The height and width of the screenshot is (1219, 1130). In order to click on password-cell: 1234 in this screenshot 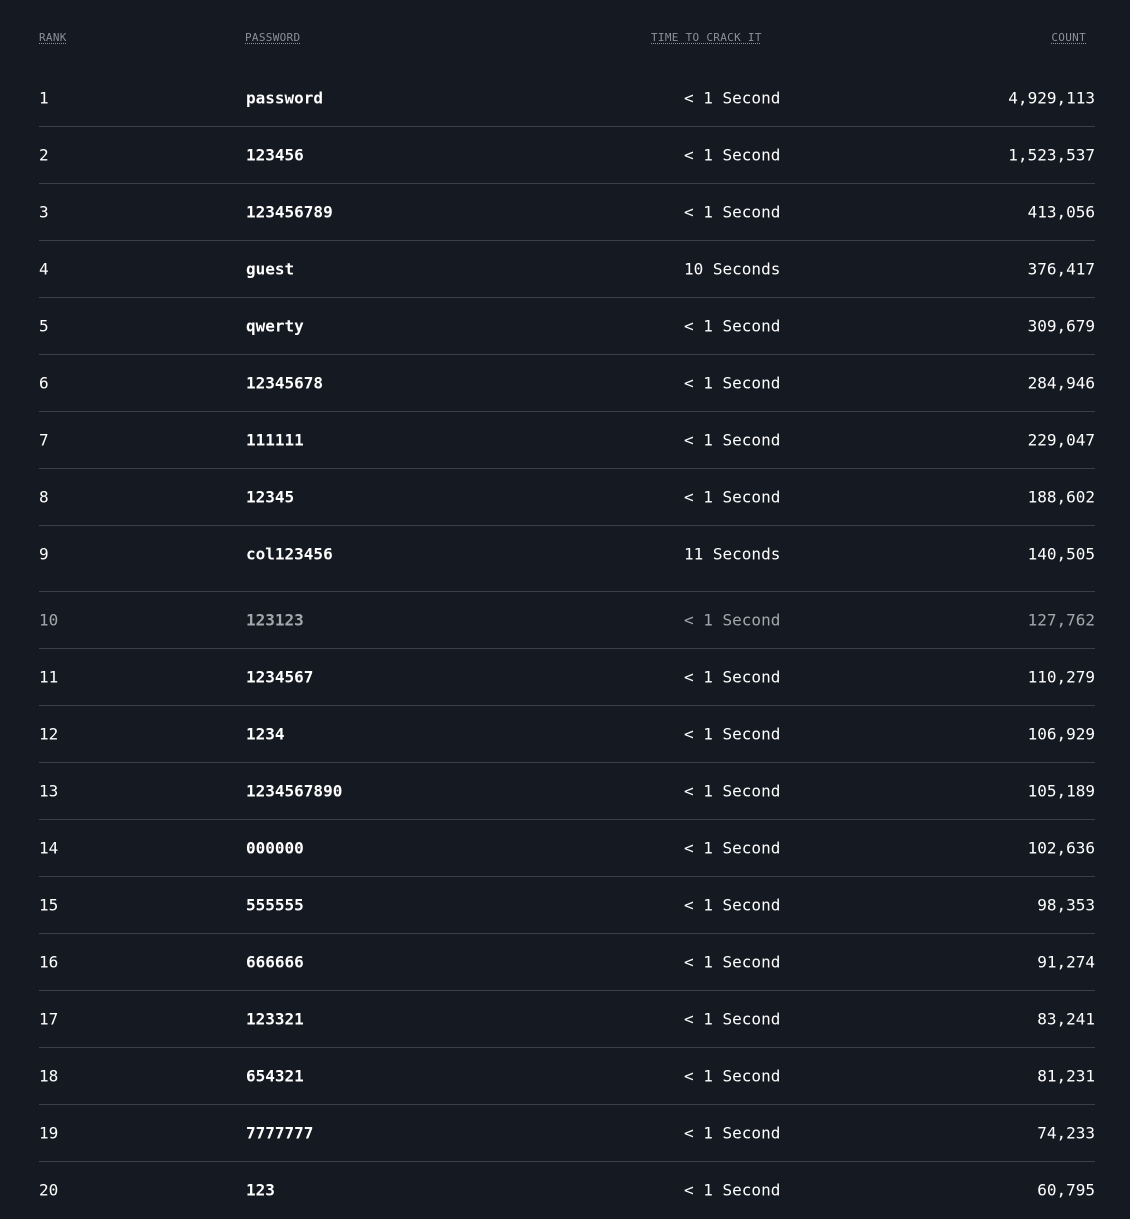, I will do `click(265, 734)`.